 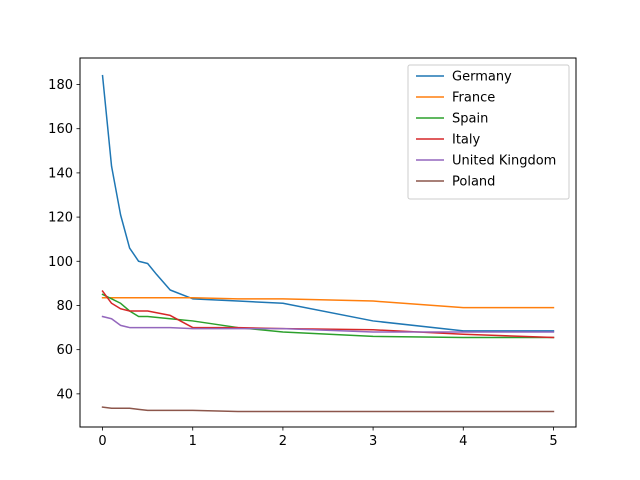 I want to click on x-tick-label: 1, so click(x=193, y=441).